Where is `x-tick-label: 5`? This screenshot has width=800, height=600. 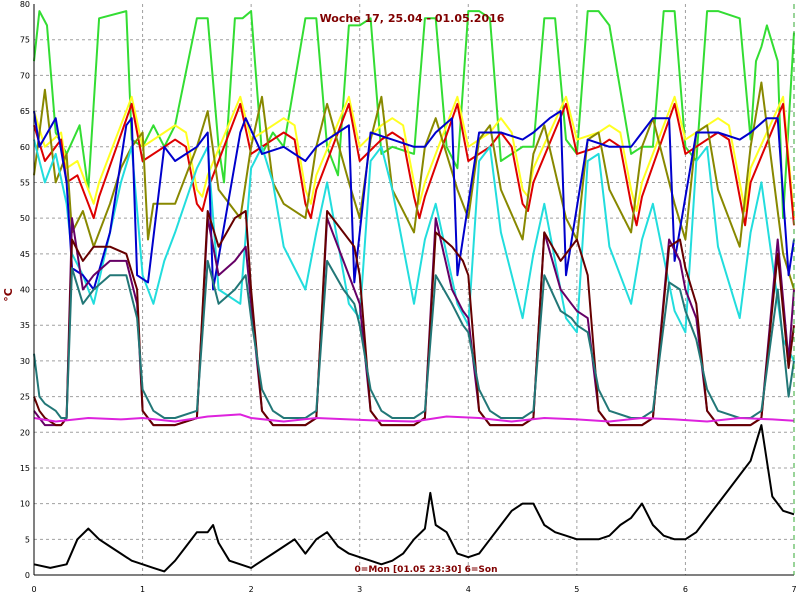
x-tick-label: 5 is located at coordinates (576, 589).